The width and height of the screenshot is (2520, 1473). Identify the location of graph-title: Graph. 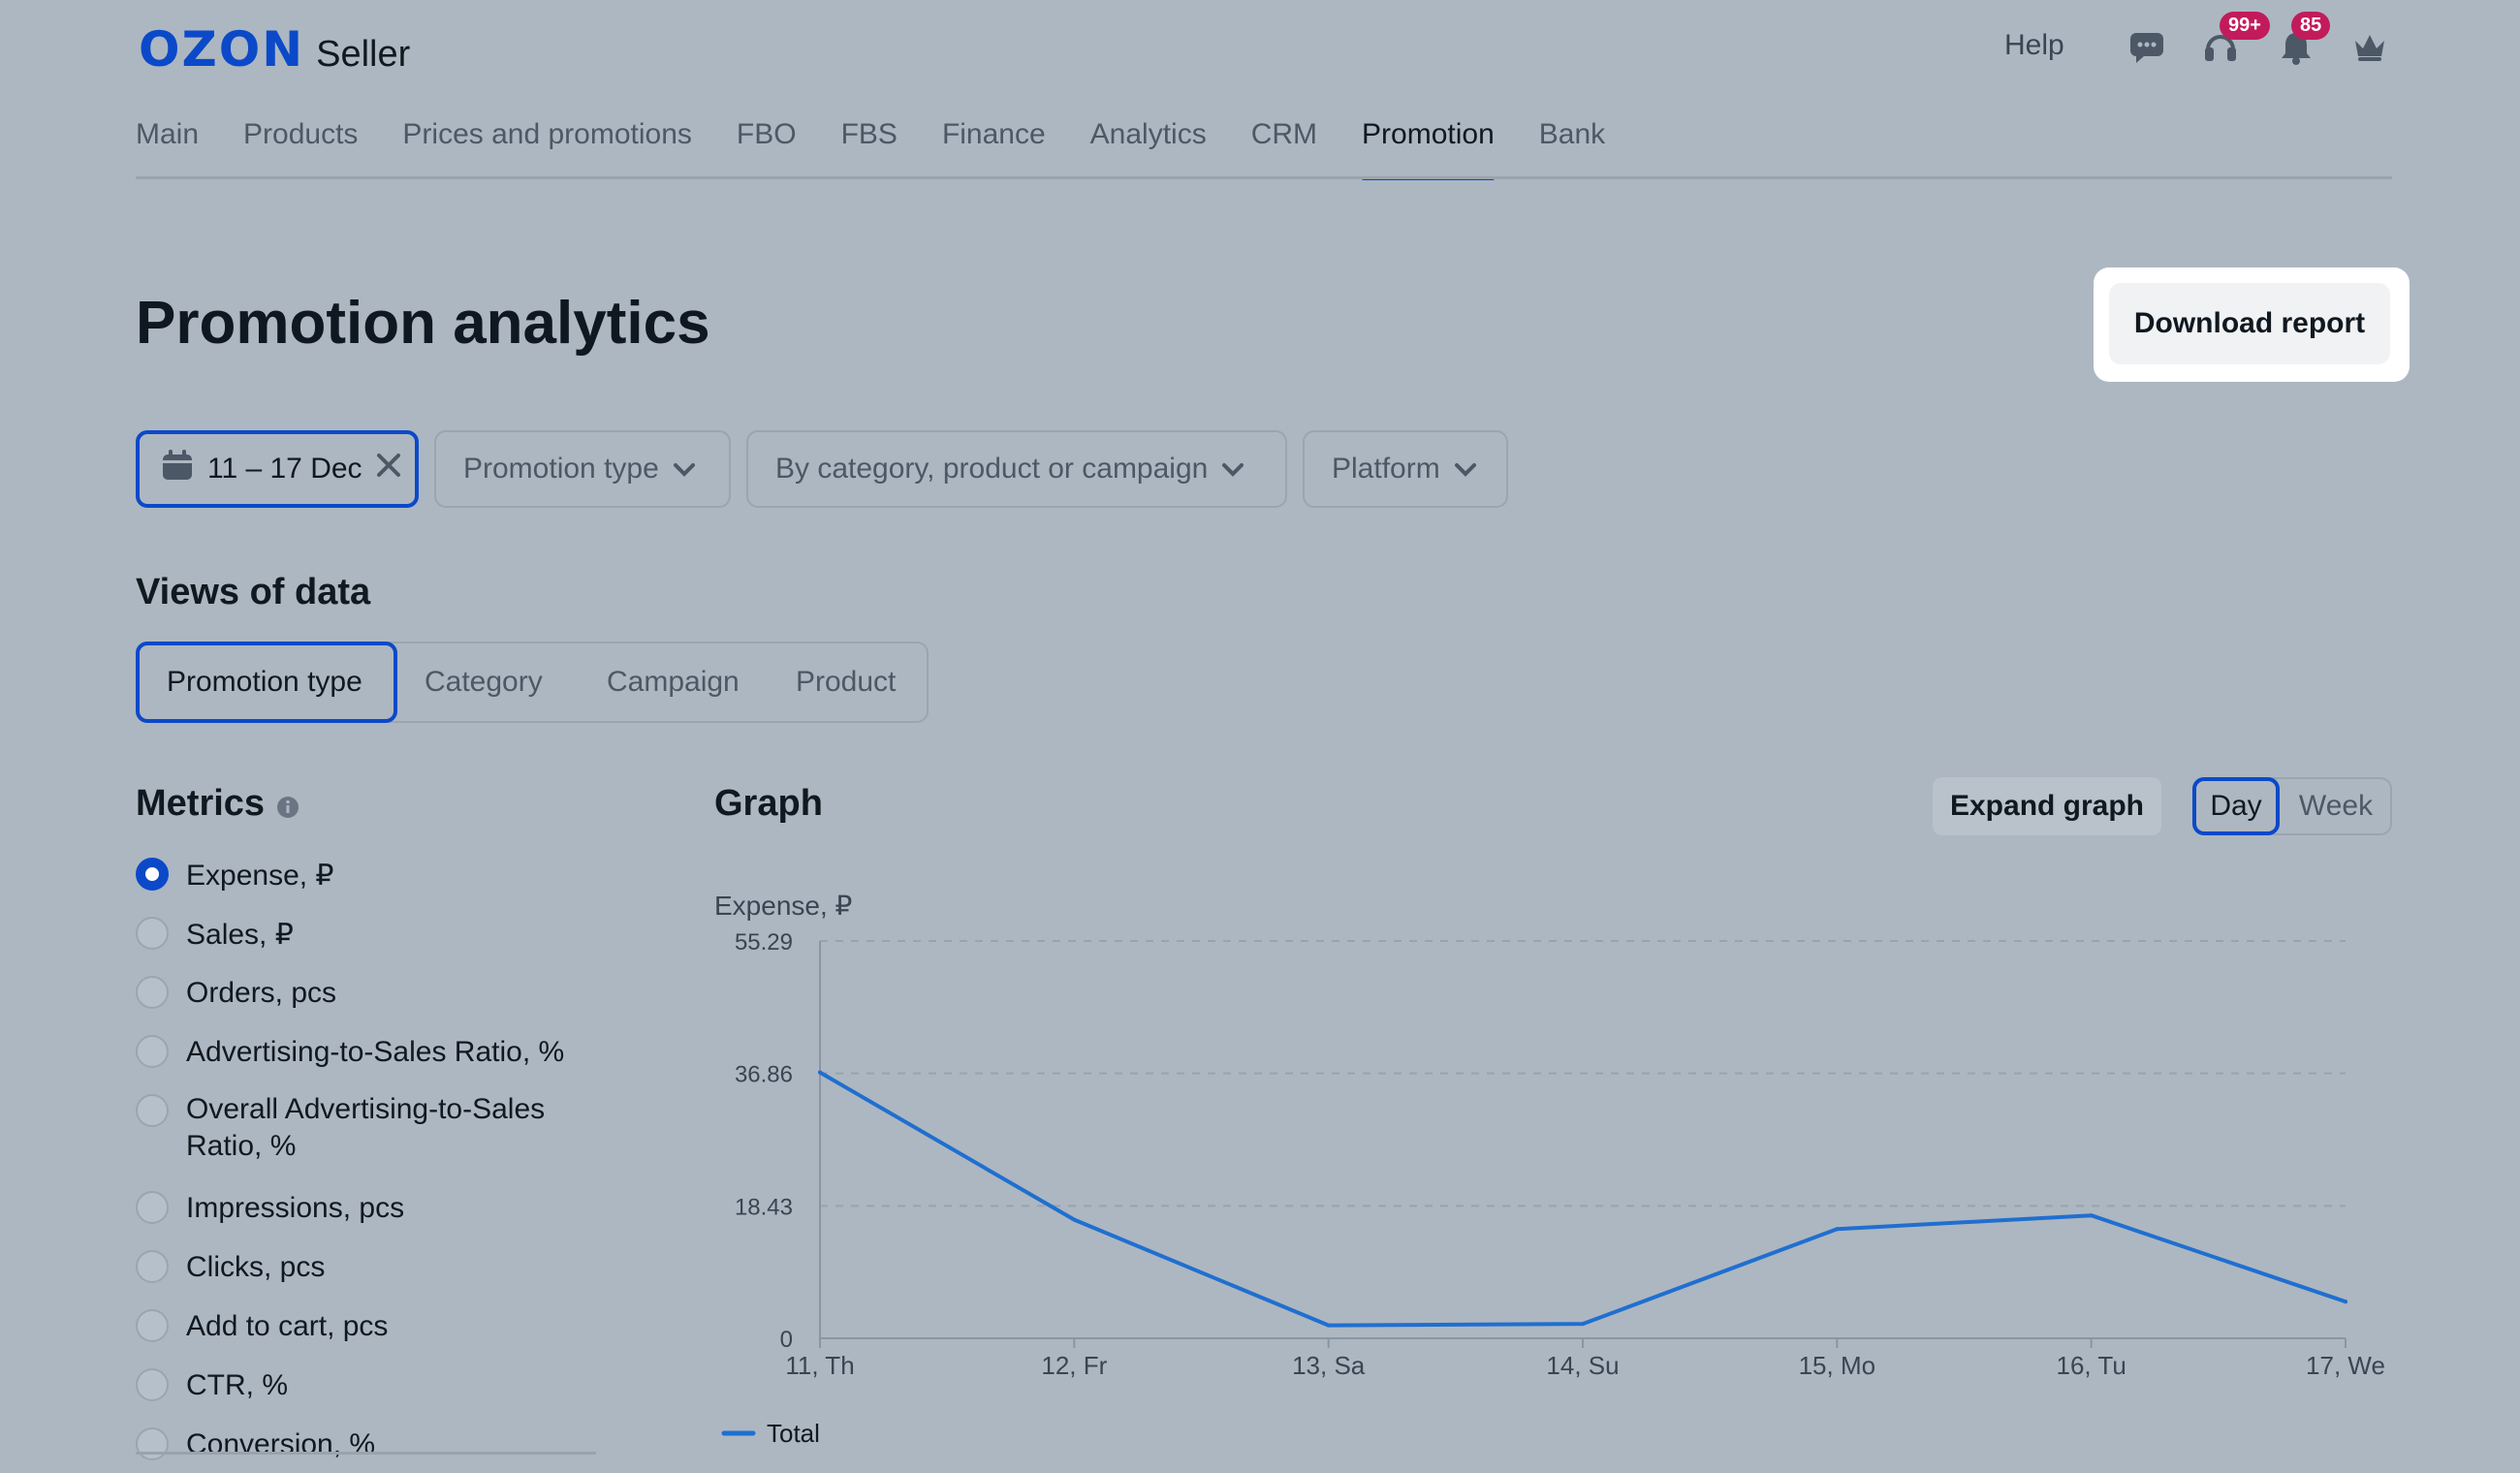
(769, 803).